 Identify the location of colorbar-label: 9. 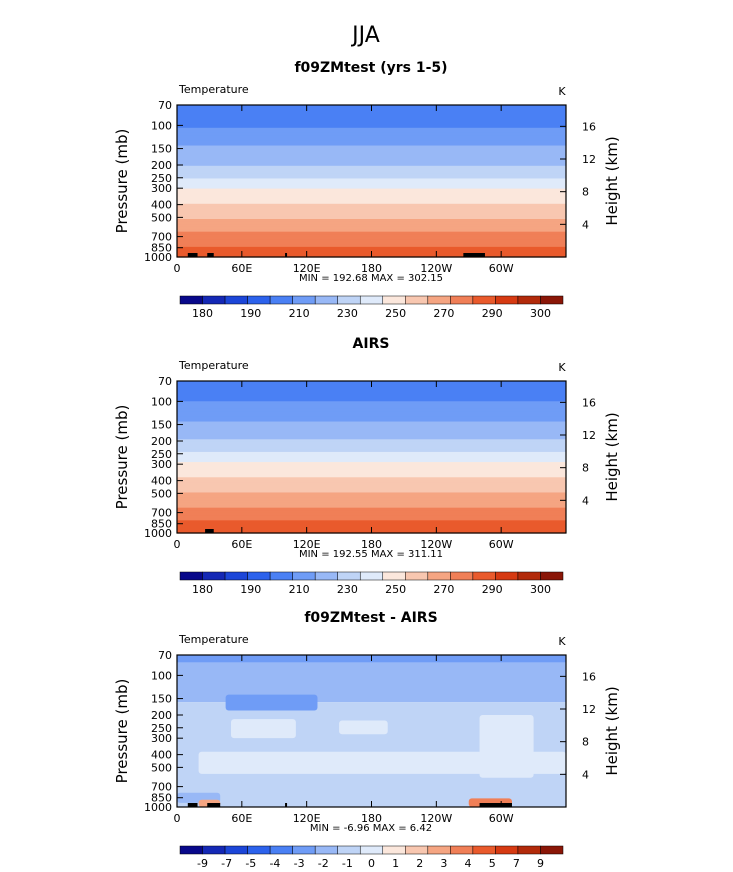
(540, 863).